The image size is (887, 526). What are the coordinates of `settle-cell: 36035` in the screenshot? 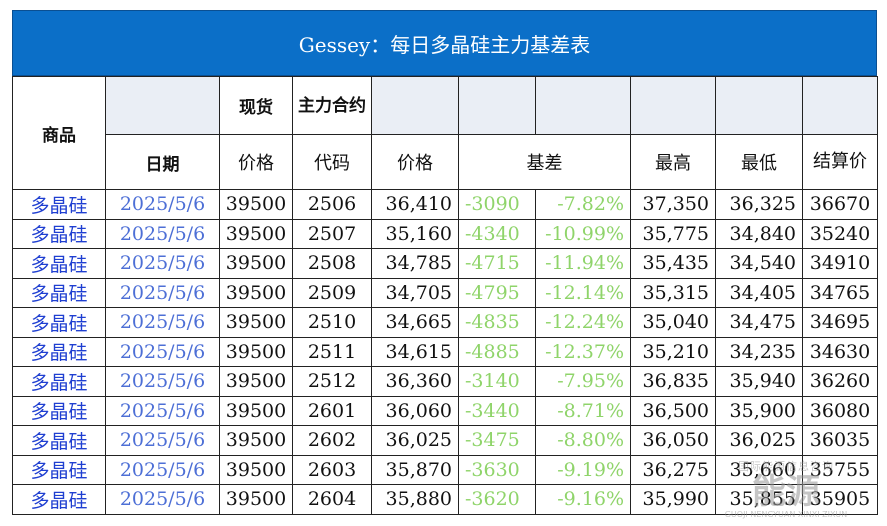 It's located at (840, 440).